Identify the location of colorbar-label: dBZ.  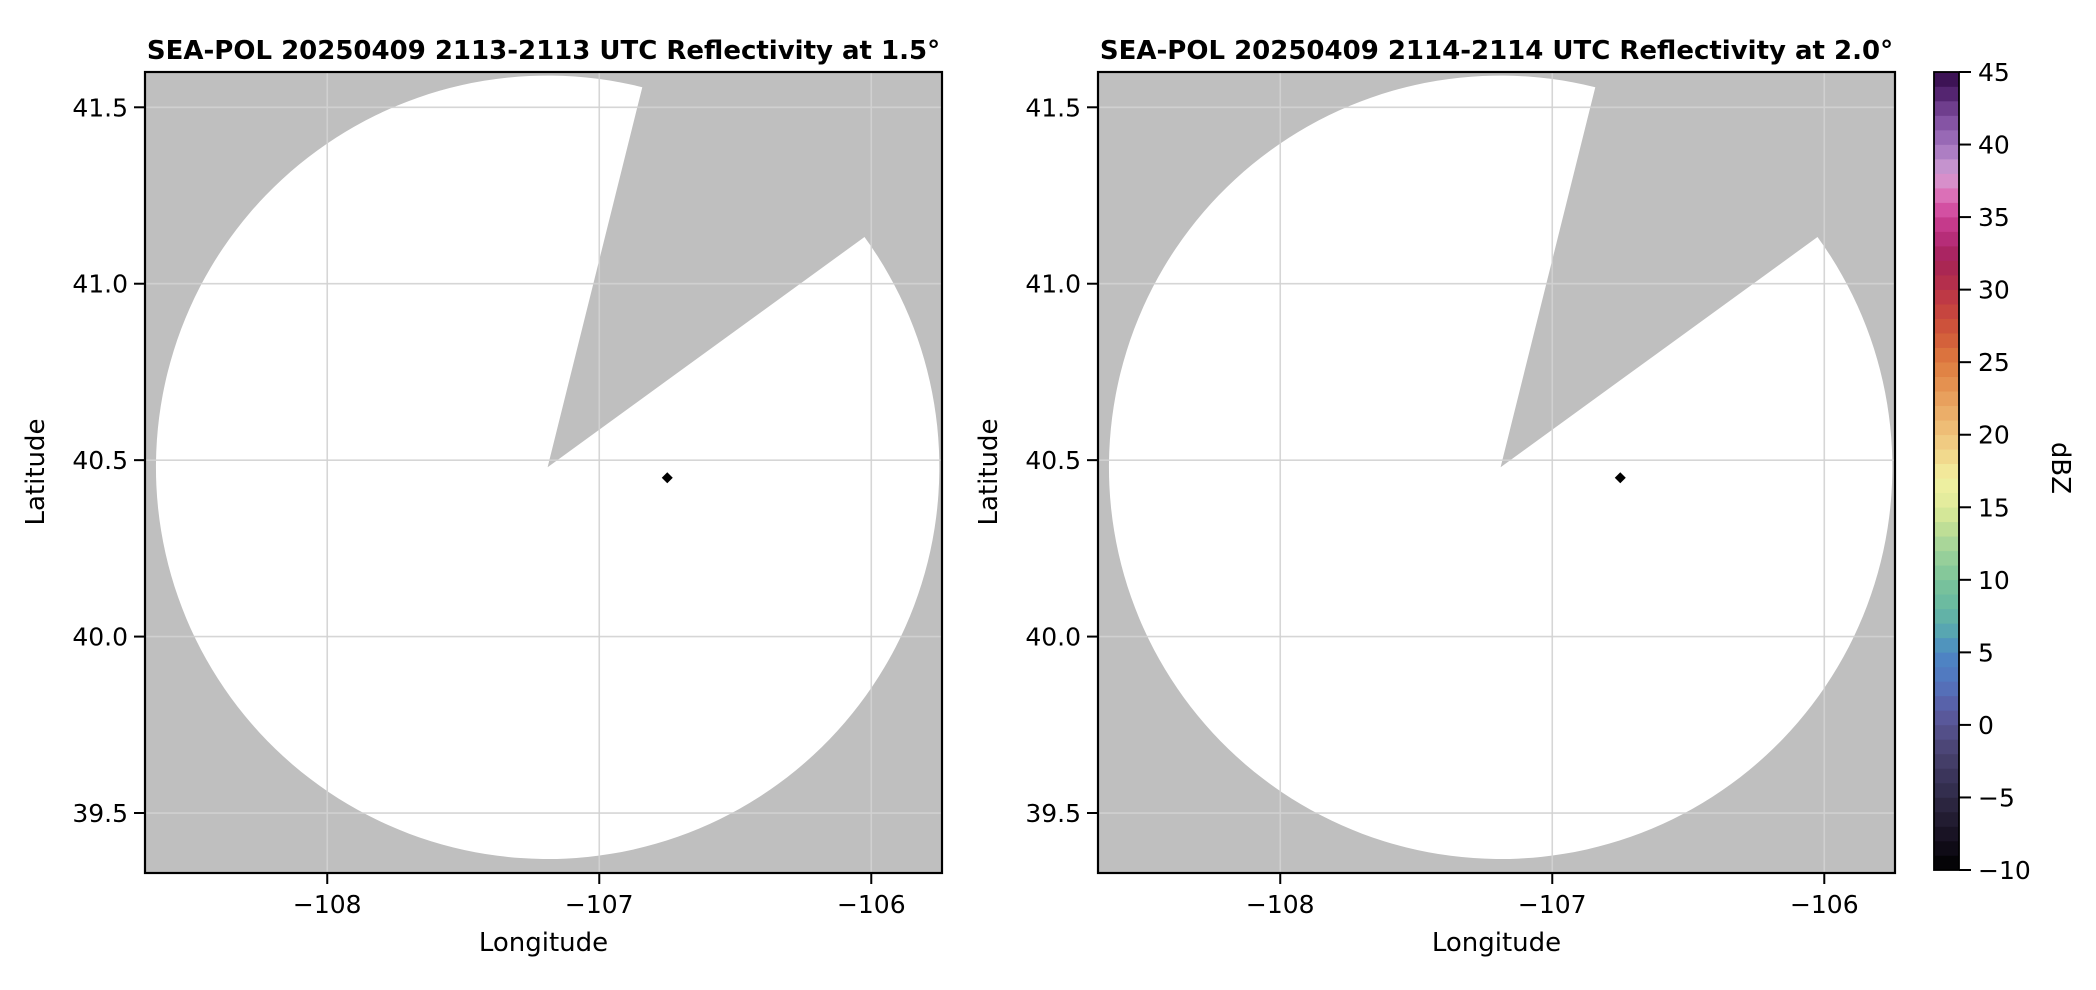
(2060, 468).